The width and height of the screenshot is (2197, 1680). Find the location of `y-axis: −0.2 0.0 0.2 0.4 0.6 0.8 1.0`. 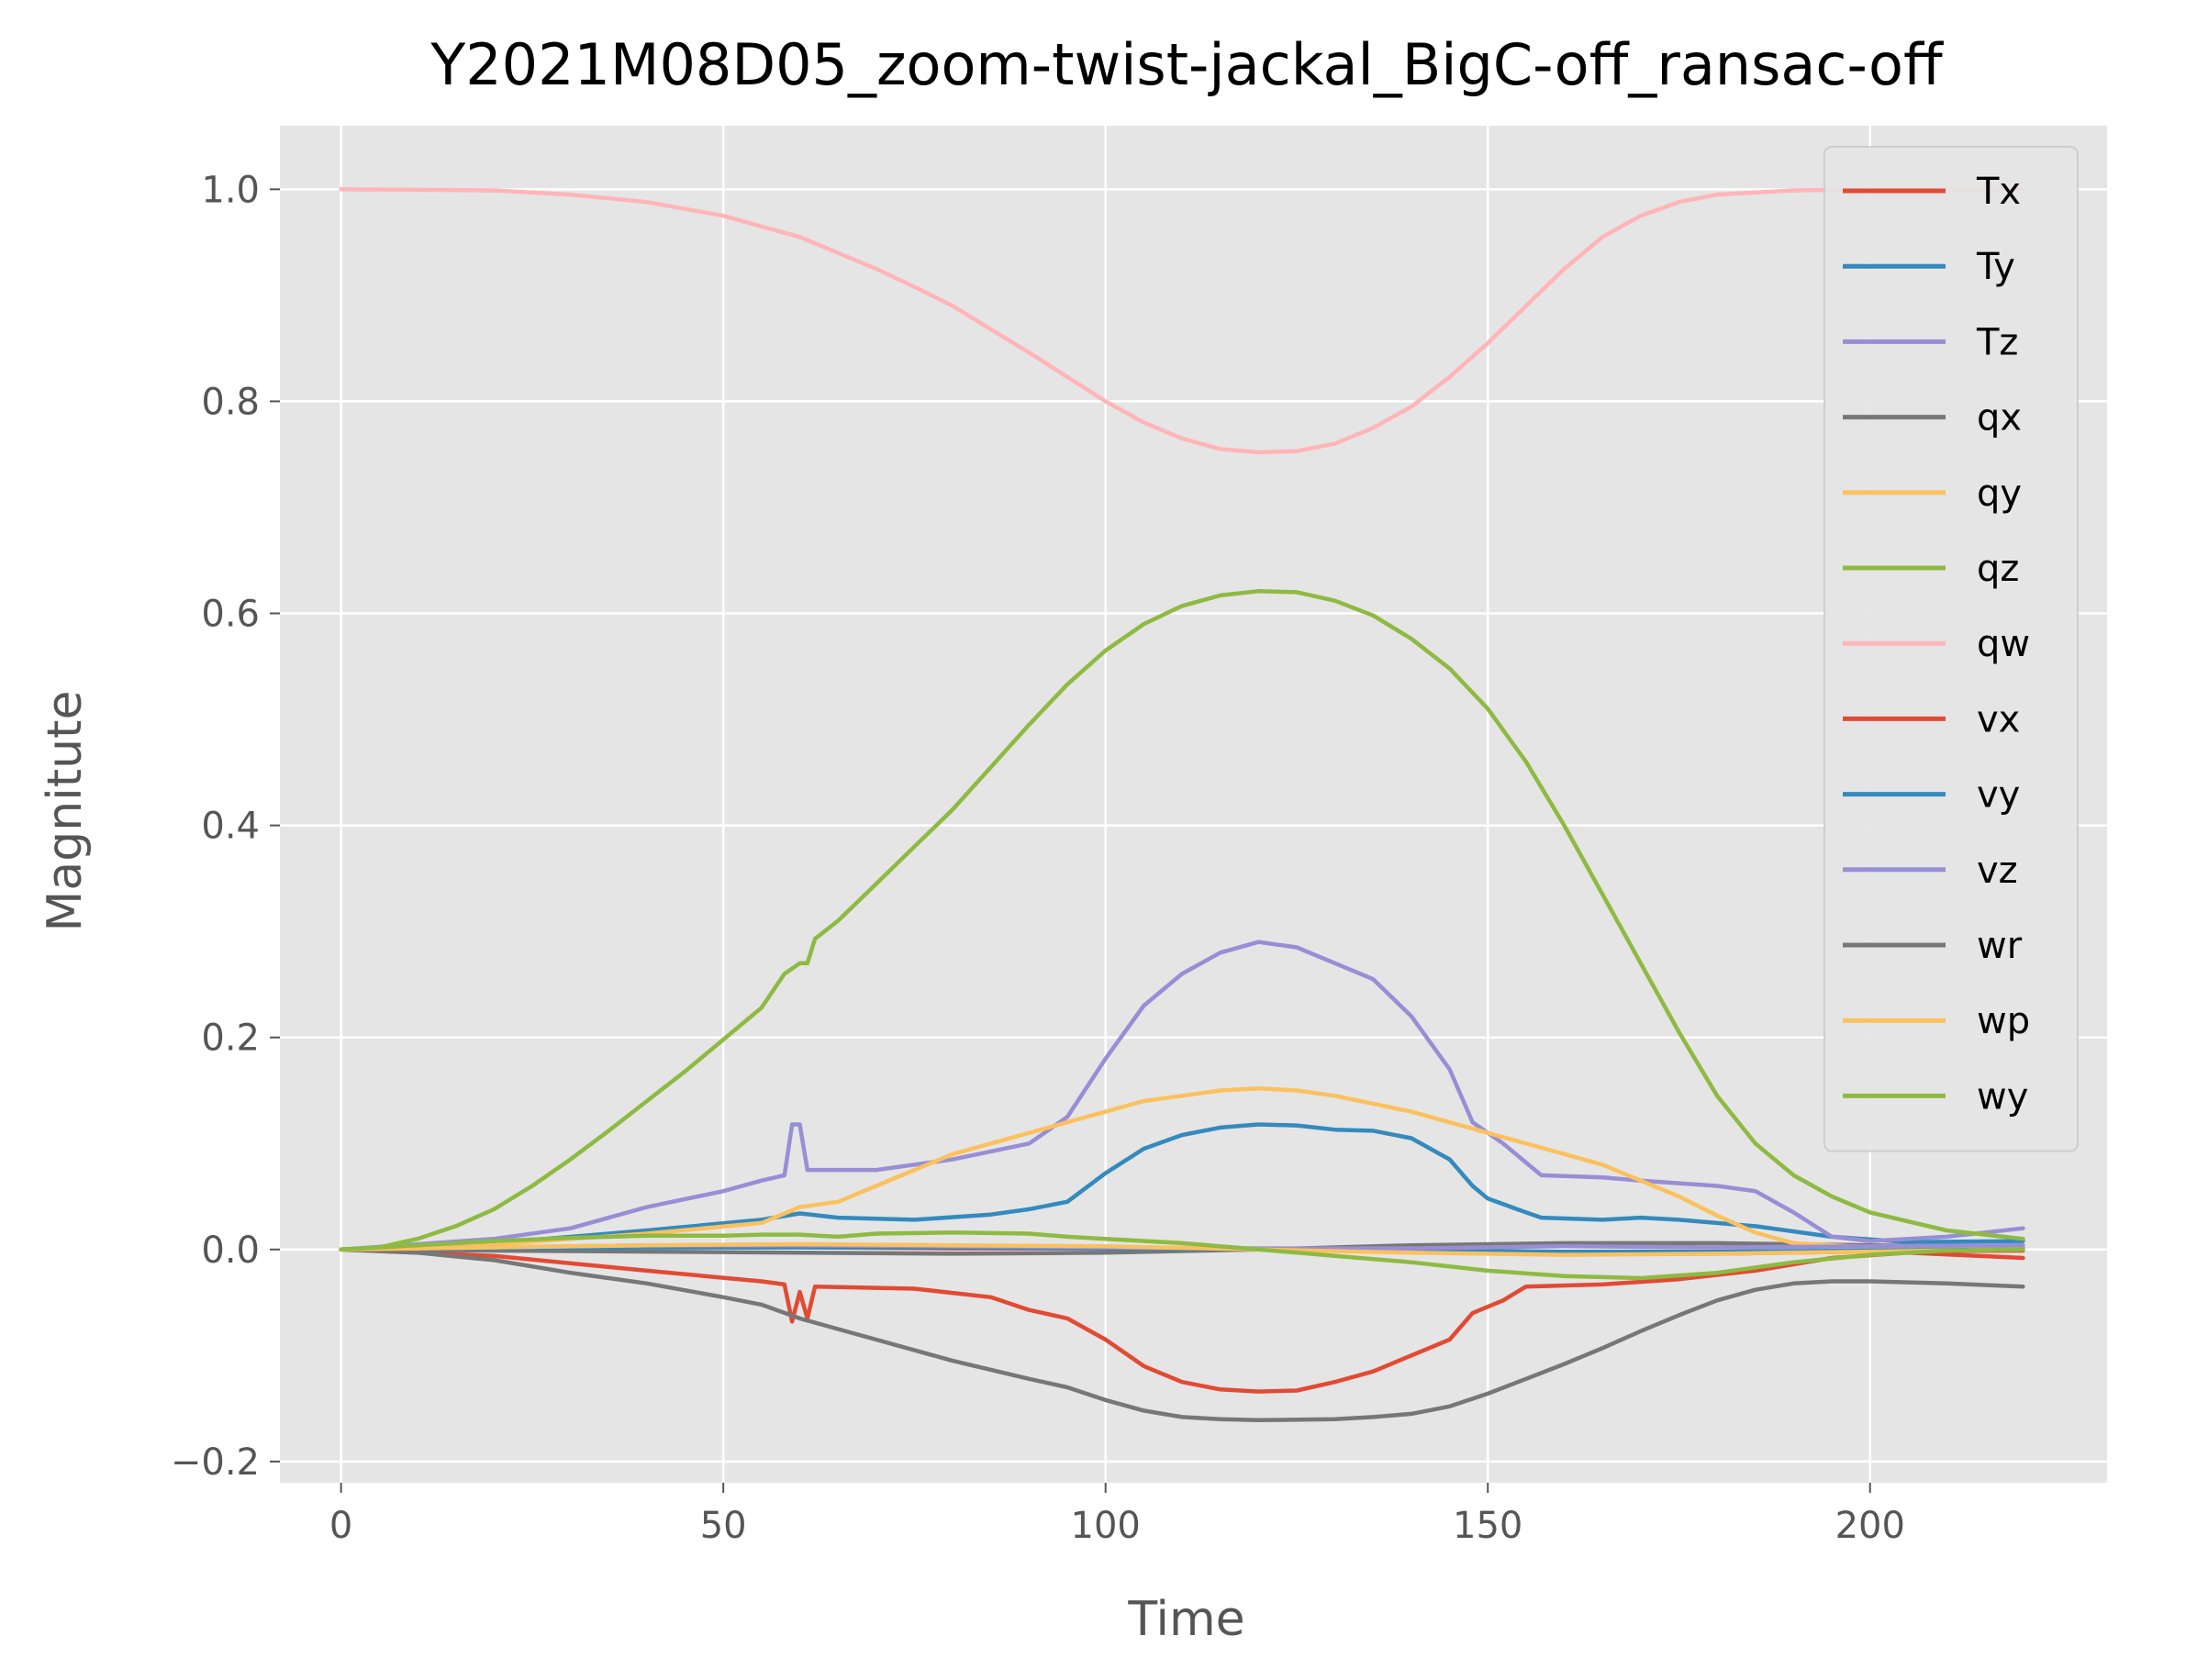

y-axis: −0.2 0.0 0.2 0.4 0.6 0.8 1.0 is located at coordinates (225, 826).